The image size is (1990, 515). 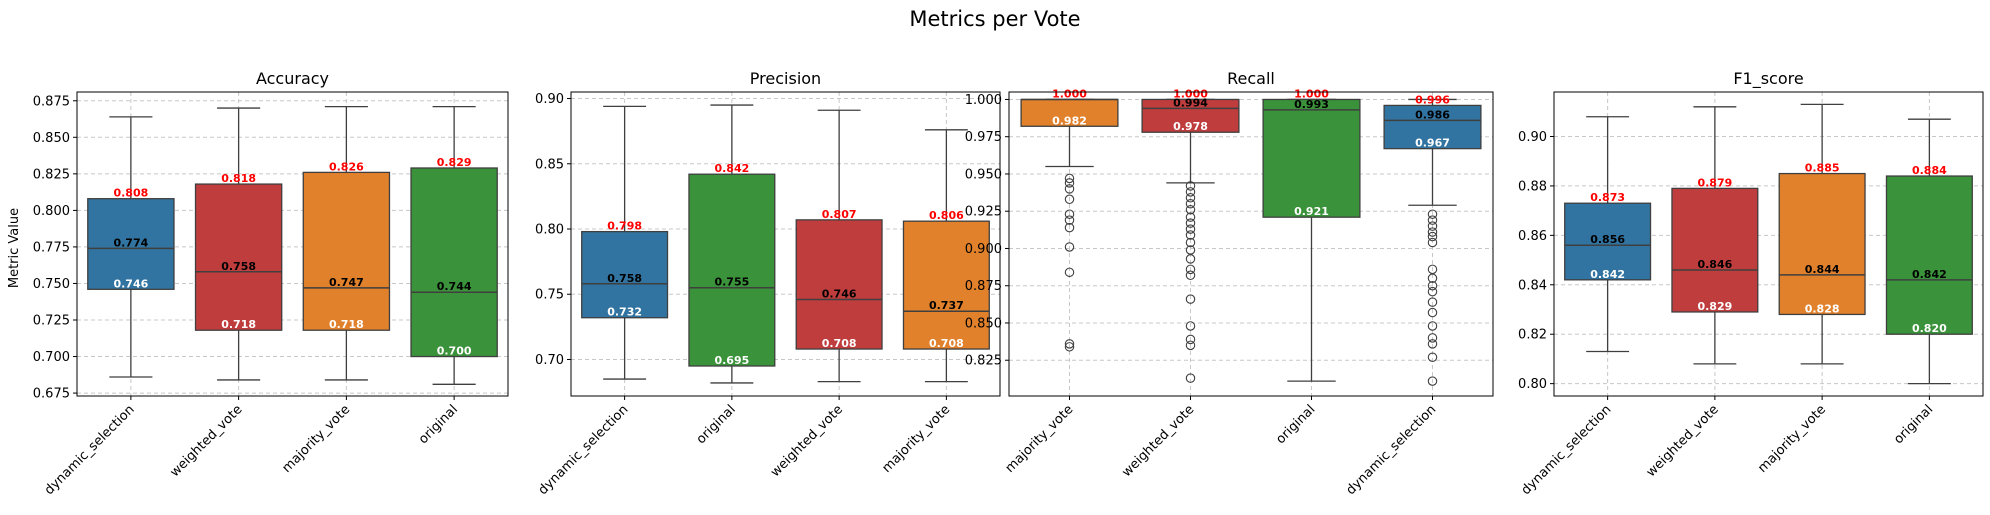 What do you see at coordinates (624, 312) in the screenshot?
I see `q1-label: 0.732` at bounding box center [624, 312].